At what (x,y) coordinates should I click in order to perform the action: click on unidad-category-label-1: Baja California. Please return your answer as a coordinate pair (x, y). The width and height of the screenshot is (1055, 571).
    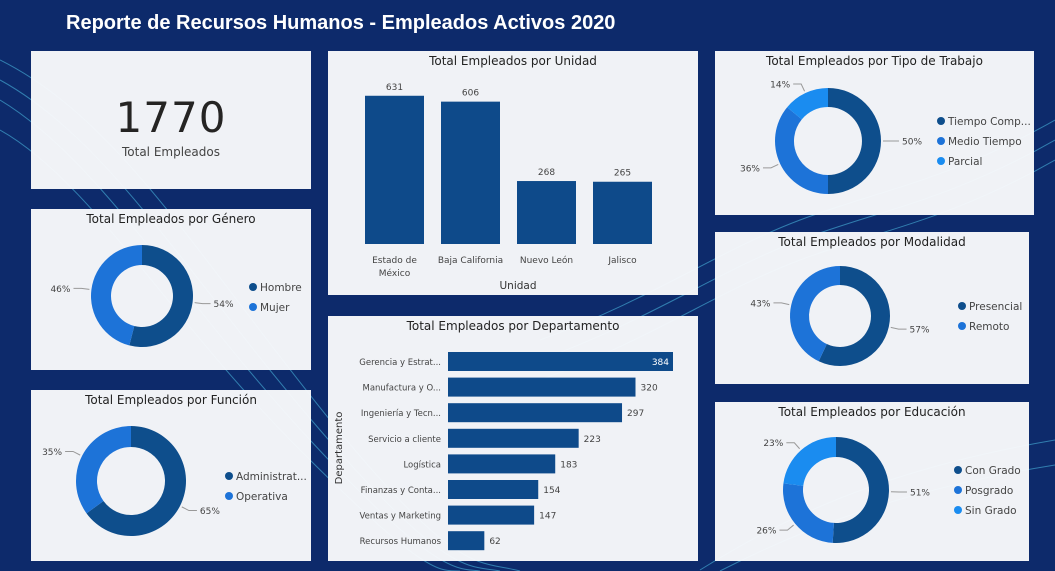
    Looking at the image, I should click on (470, 261).